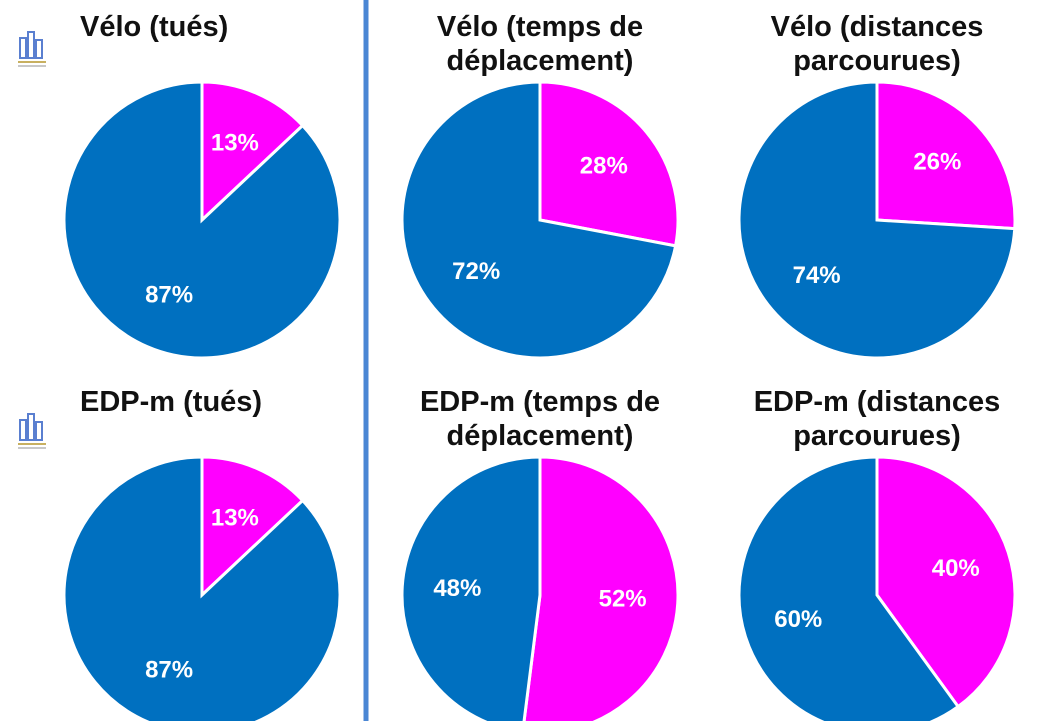 The width and height of the screenshot is (1045, 721). What do you see at coordinates (604, 166) in the screenshot?
I see `data-label: 28%` at bounding box center [604, 166].